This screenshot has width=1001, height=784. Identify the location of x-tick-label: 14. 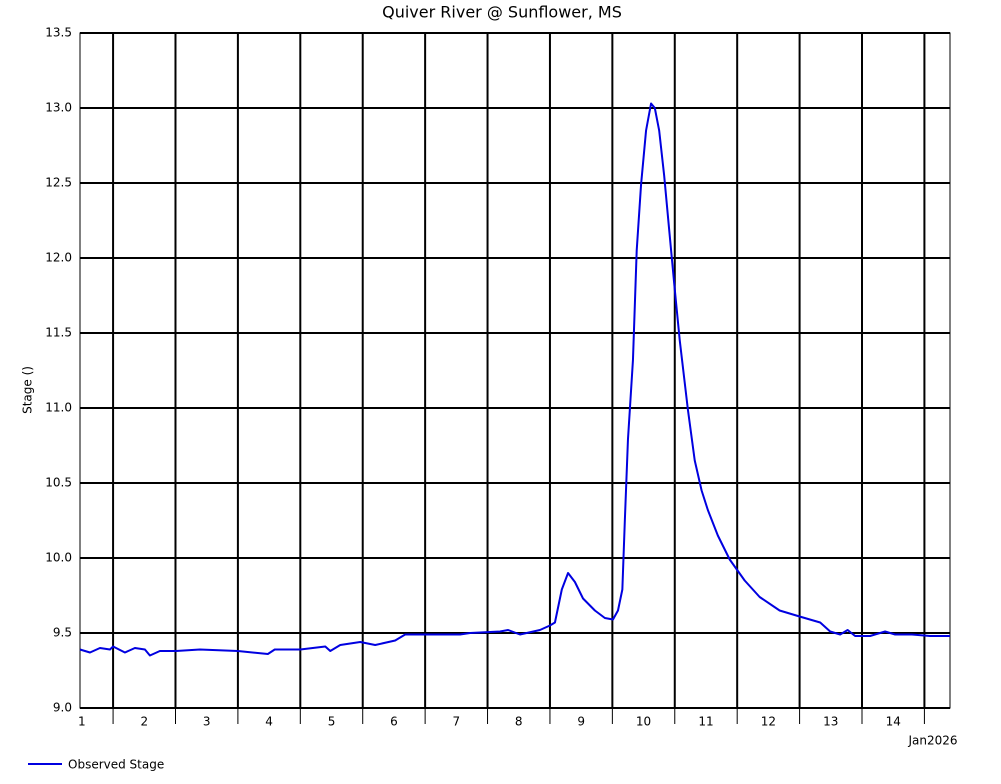
(893, 722).